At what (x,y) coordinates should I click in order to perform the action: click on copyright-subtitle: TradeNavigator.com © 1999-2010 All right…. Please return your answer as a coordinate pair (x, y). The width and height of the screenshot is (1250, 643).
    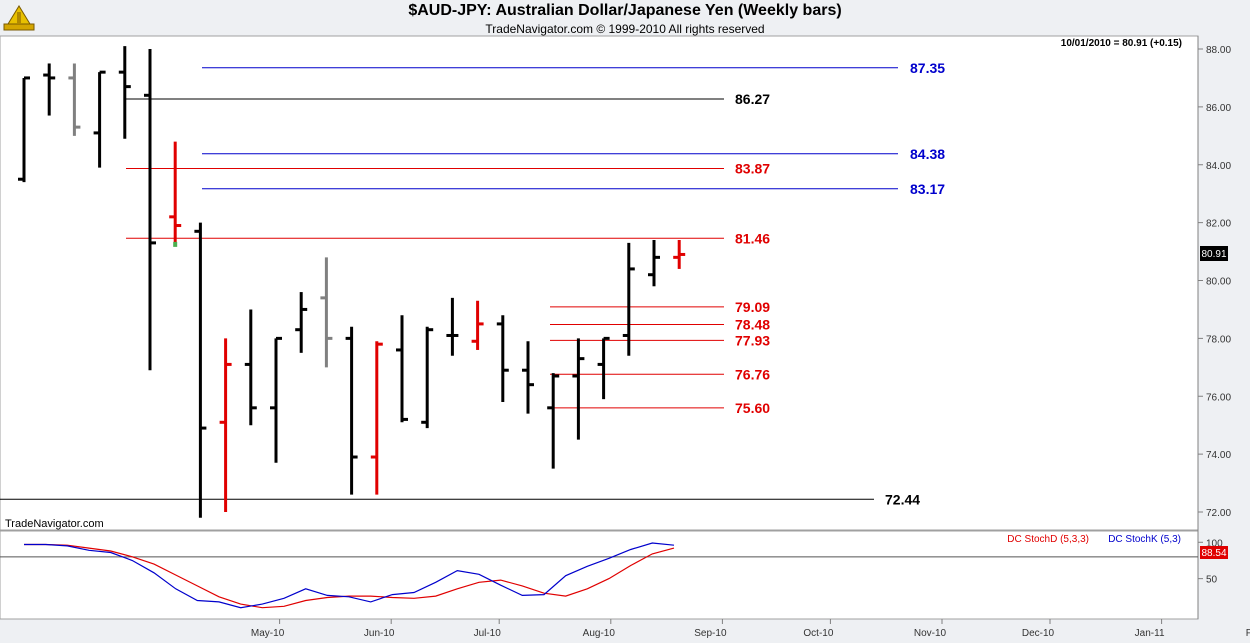
    Looking at the image, I should click on (625, 29).